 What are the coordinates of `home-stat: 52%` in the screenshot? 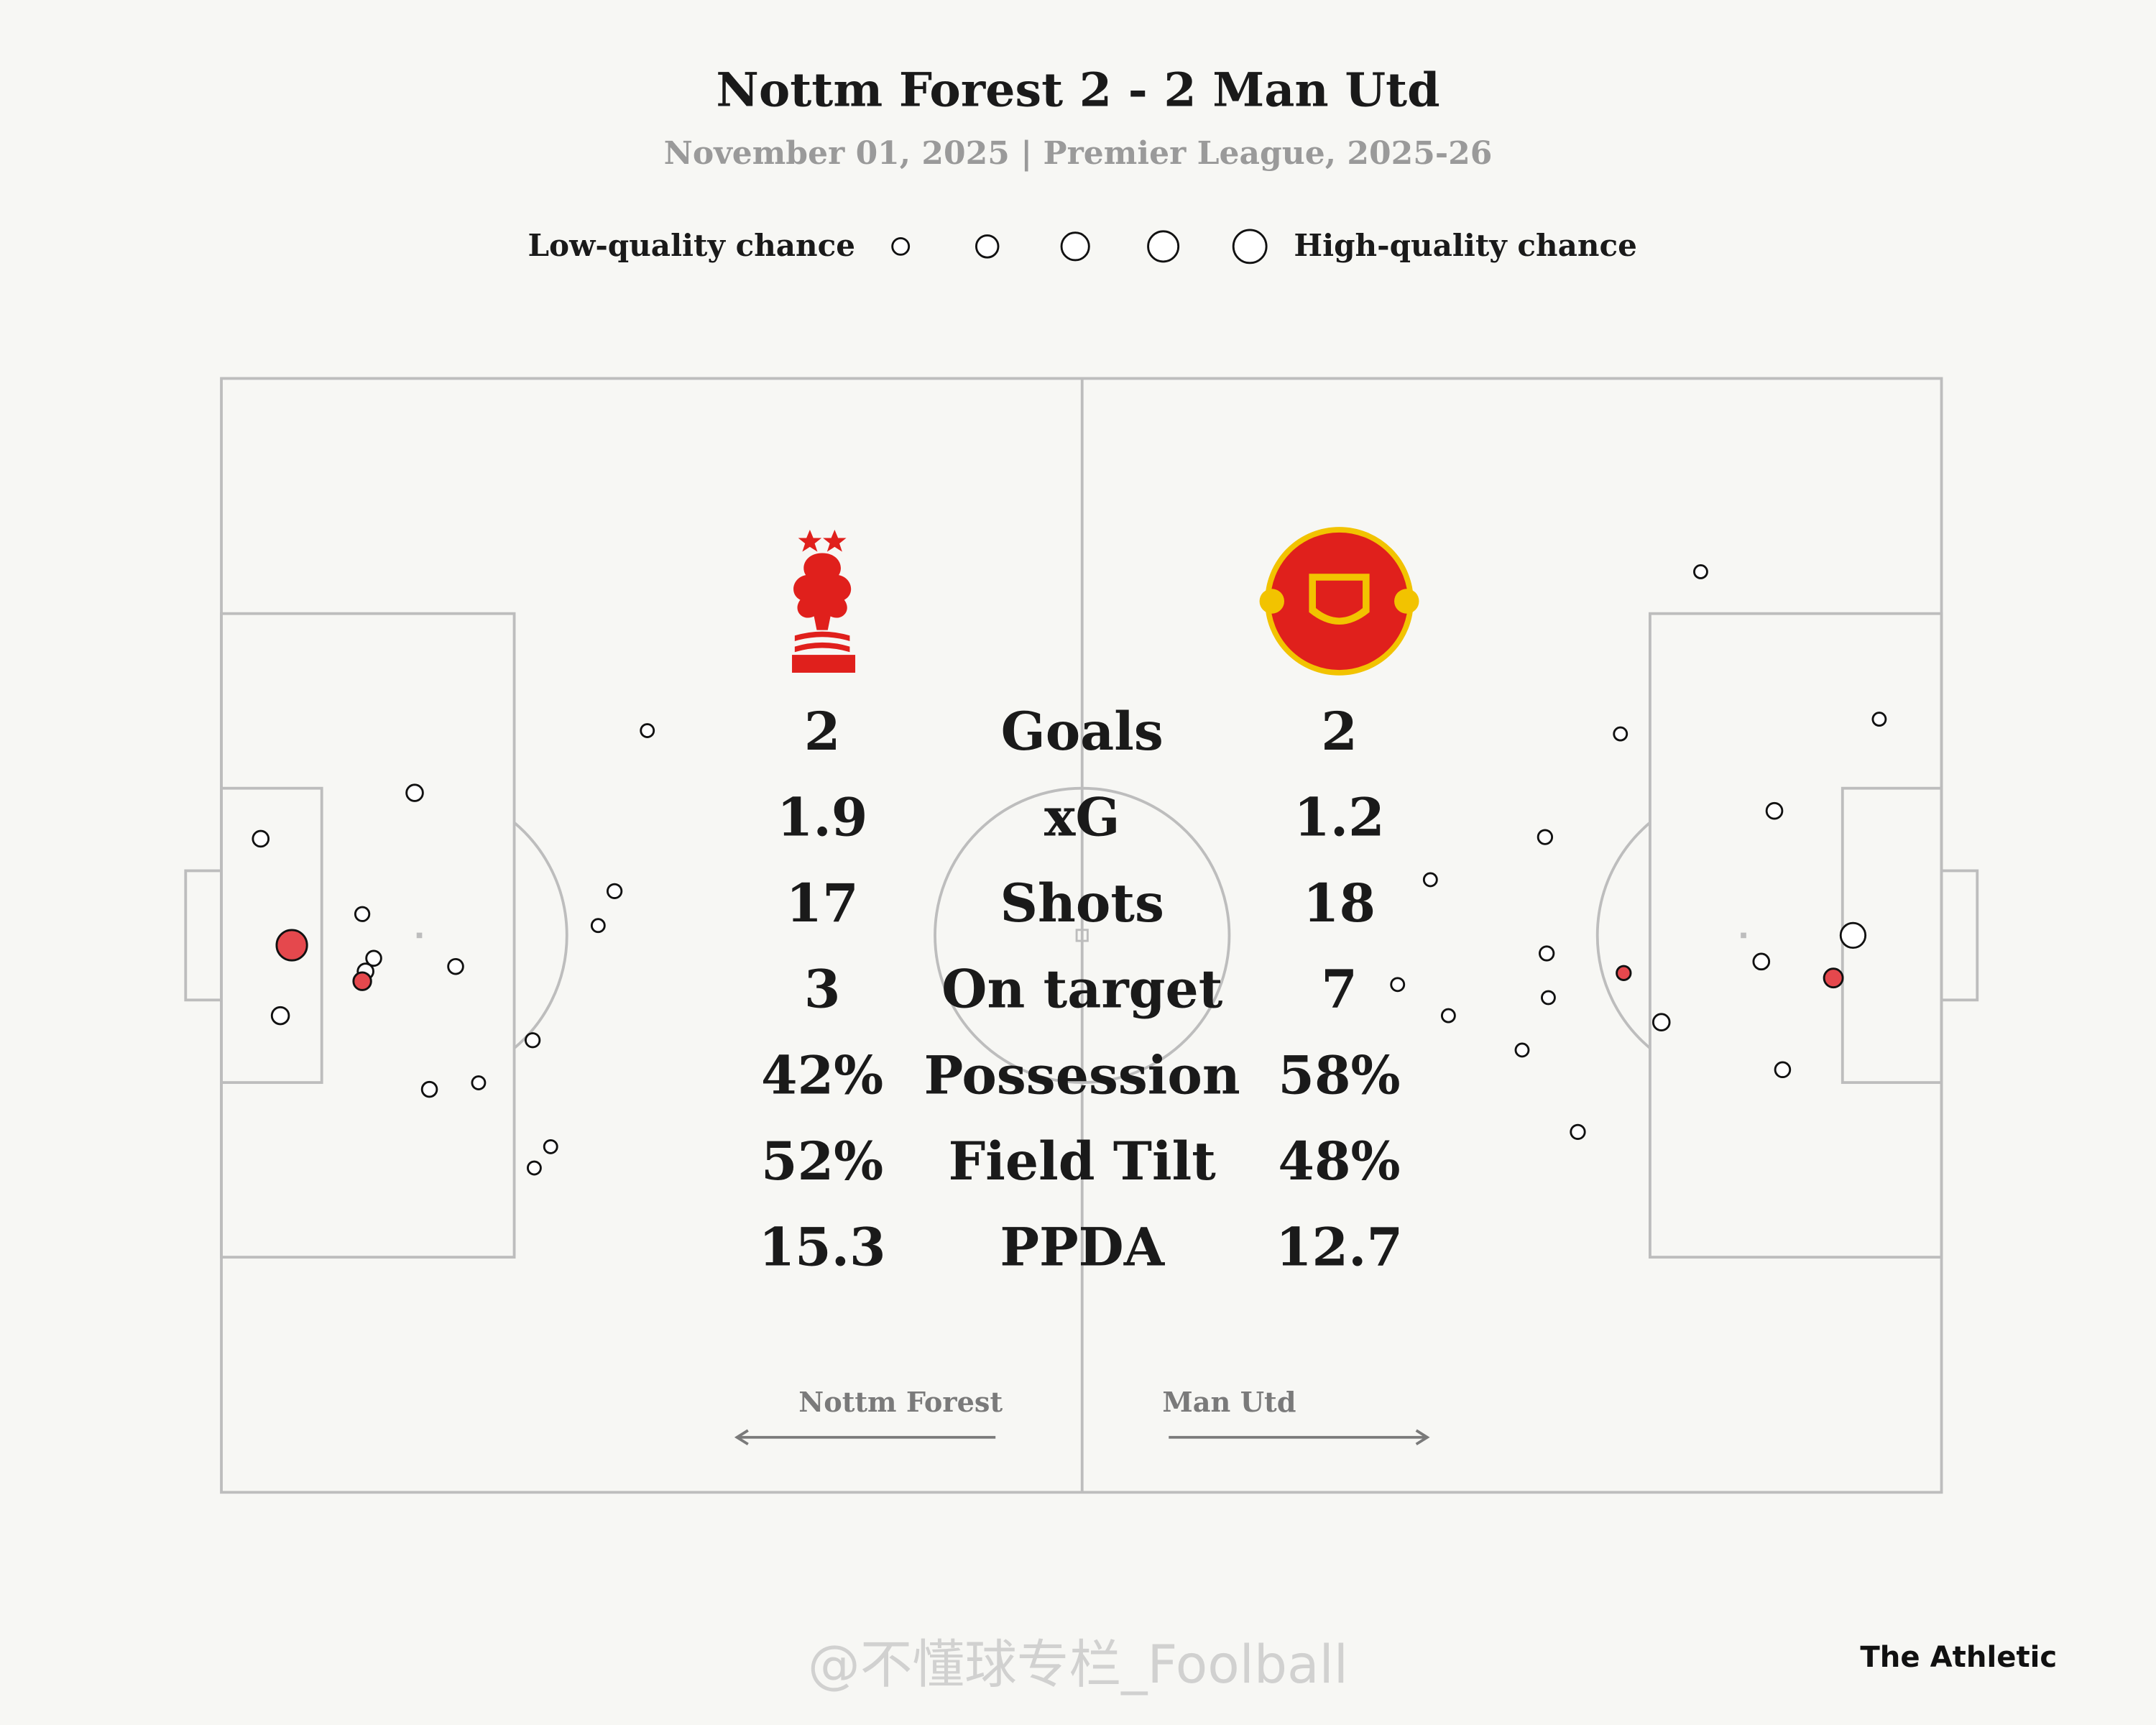 It's located at (822, 1161).